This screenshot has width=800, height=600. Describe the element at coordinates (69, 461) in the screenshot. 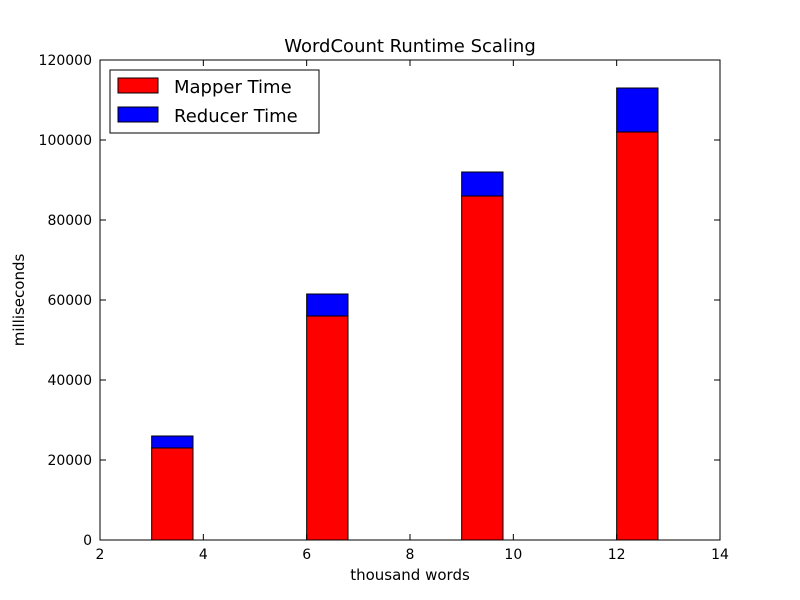

I see `y-tick-label: 20000` at that location.